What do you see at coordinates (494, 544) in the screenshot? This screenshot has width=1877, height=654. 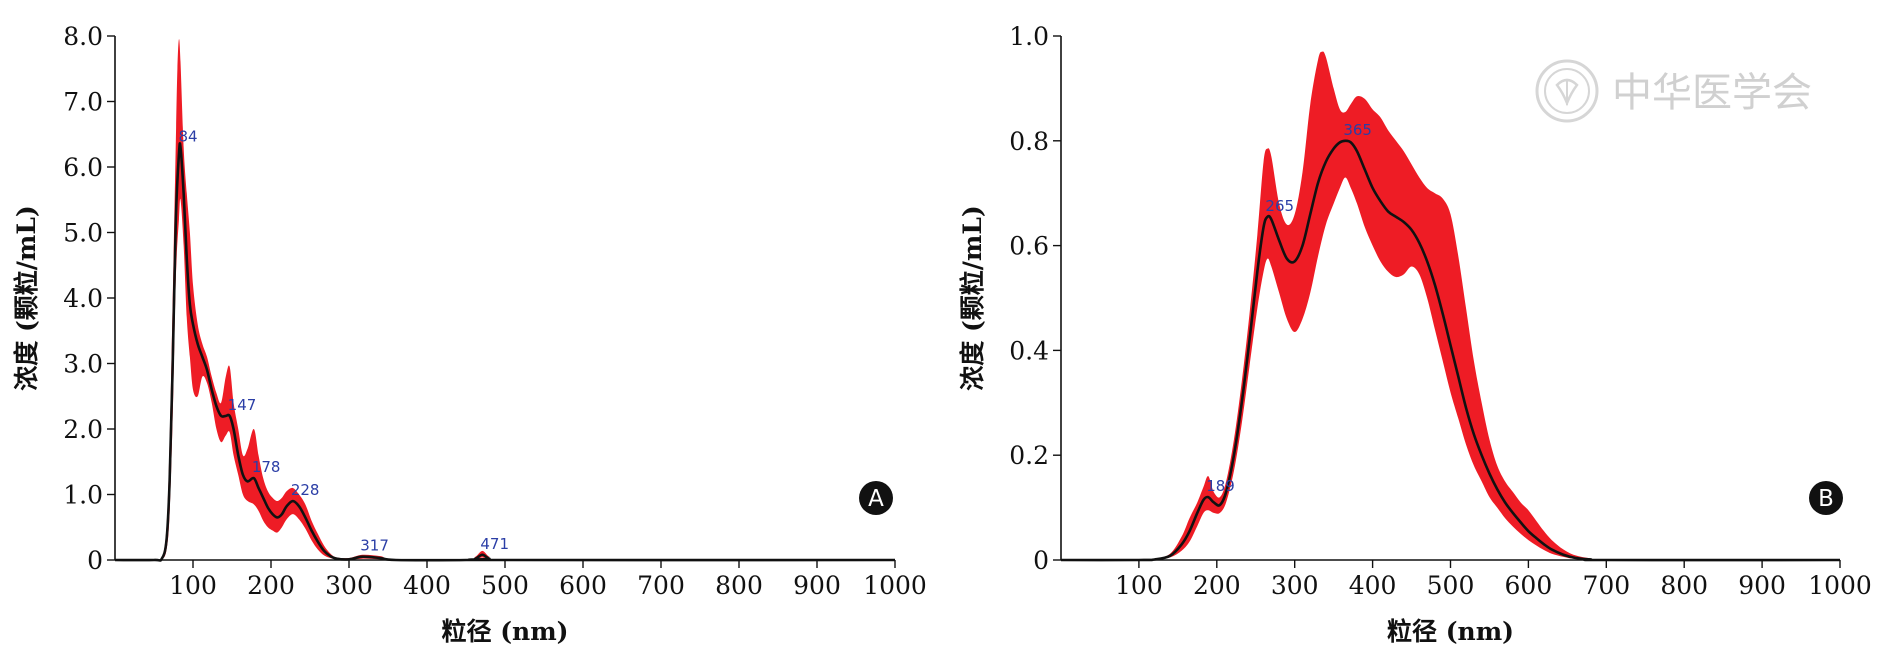 I see `peak-label: 471` at bounding box center [494, 544].